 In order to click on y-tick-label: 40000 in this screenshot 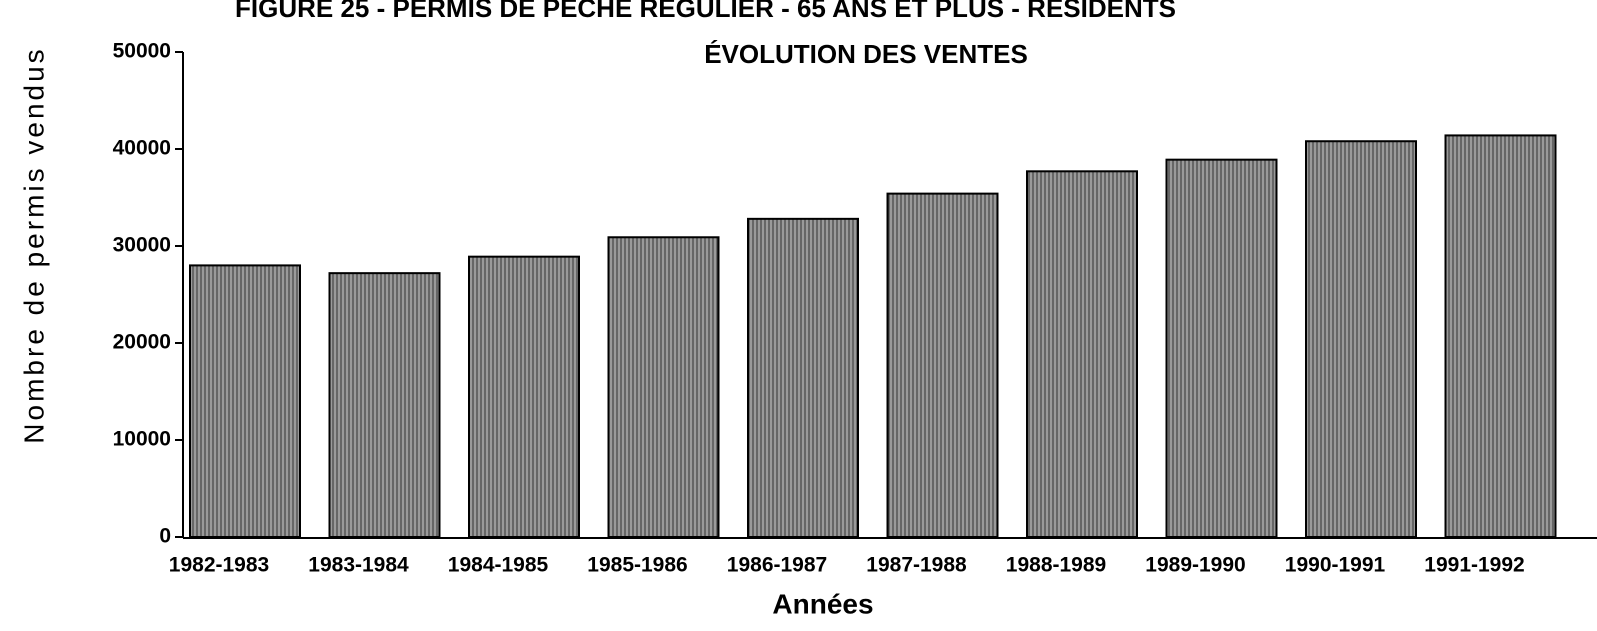, I will do `click(142, 148)`.